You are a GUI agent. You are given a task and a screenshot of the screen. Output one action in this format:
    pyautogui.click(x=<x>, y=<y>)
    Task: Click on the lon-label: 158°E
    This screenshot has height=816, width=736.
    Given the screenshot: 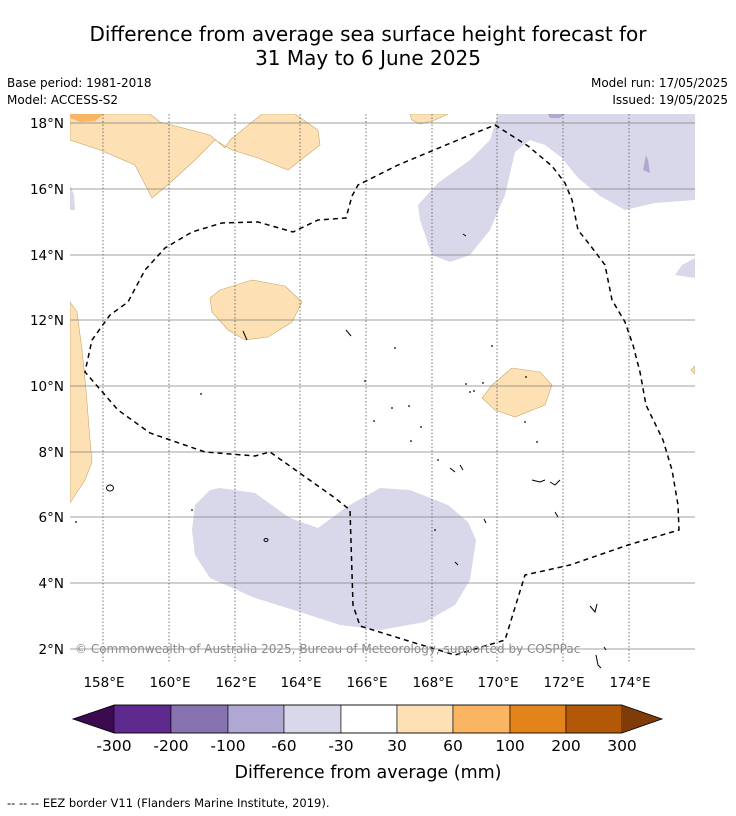 What is the action you would take?
    pyautogui.click(x=103, y=683)
    